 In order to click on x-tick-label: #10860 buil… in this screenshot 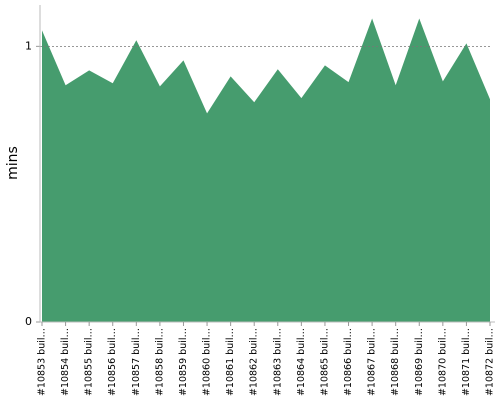, I will do `click(207, 362)`.